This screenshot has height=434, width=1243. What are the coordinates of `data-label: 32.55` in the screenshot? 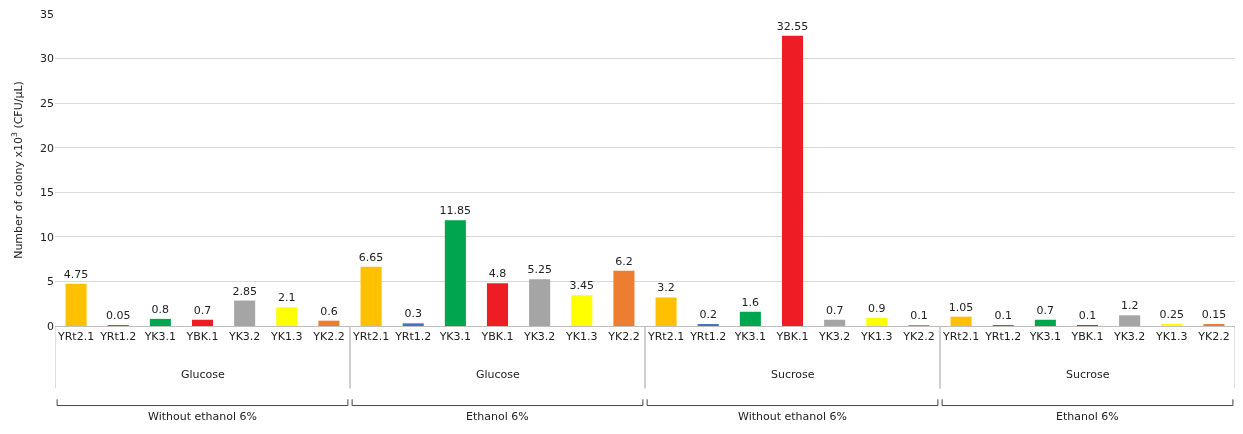 It's located at (792, 26).